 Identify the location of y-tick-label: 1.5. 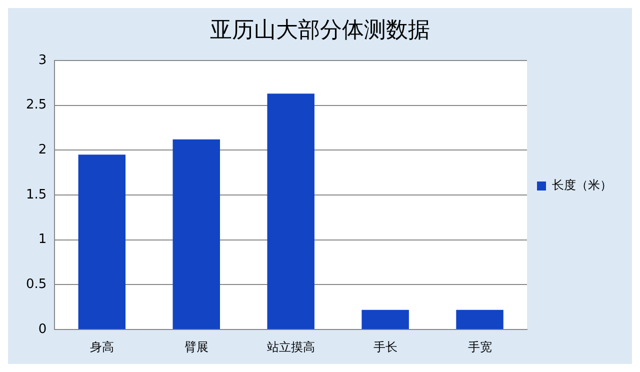
(36, 194).